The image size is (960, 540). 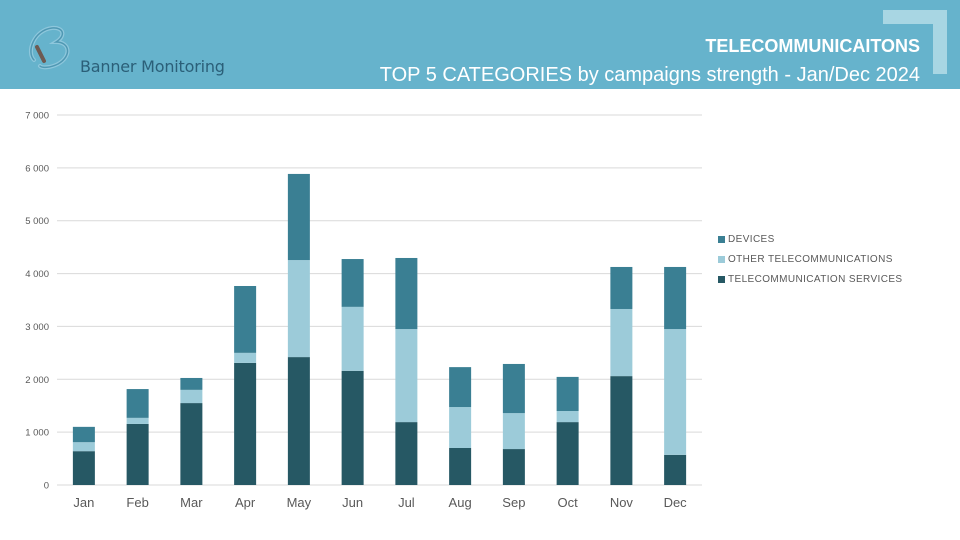 I want to click on banner-monitoring-logo-icon, so click(x=49, y=47).